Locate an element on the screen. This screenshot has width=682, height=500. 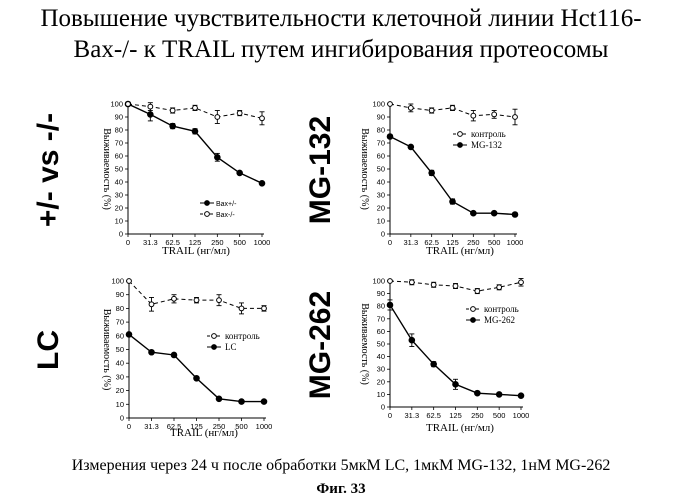
legend: Bax+/- Bax-/- is located at coordinates (218, 209).